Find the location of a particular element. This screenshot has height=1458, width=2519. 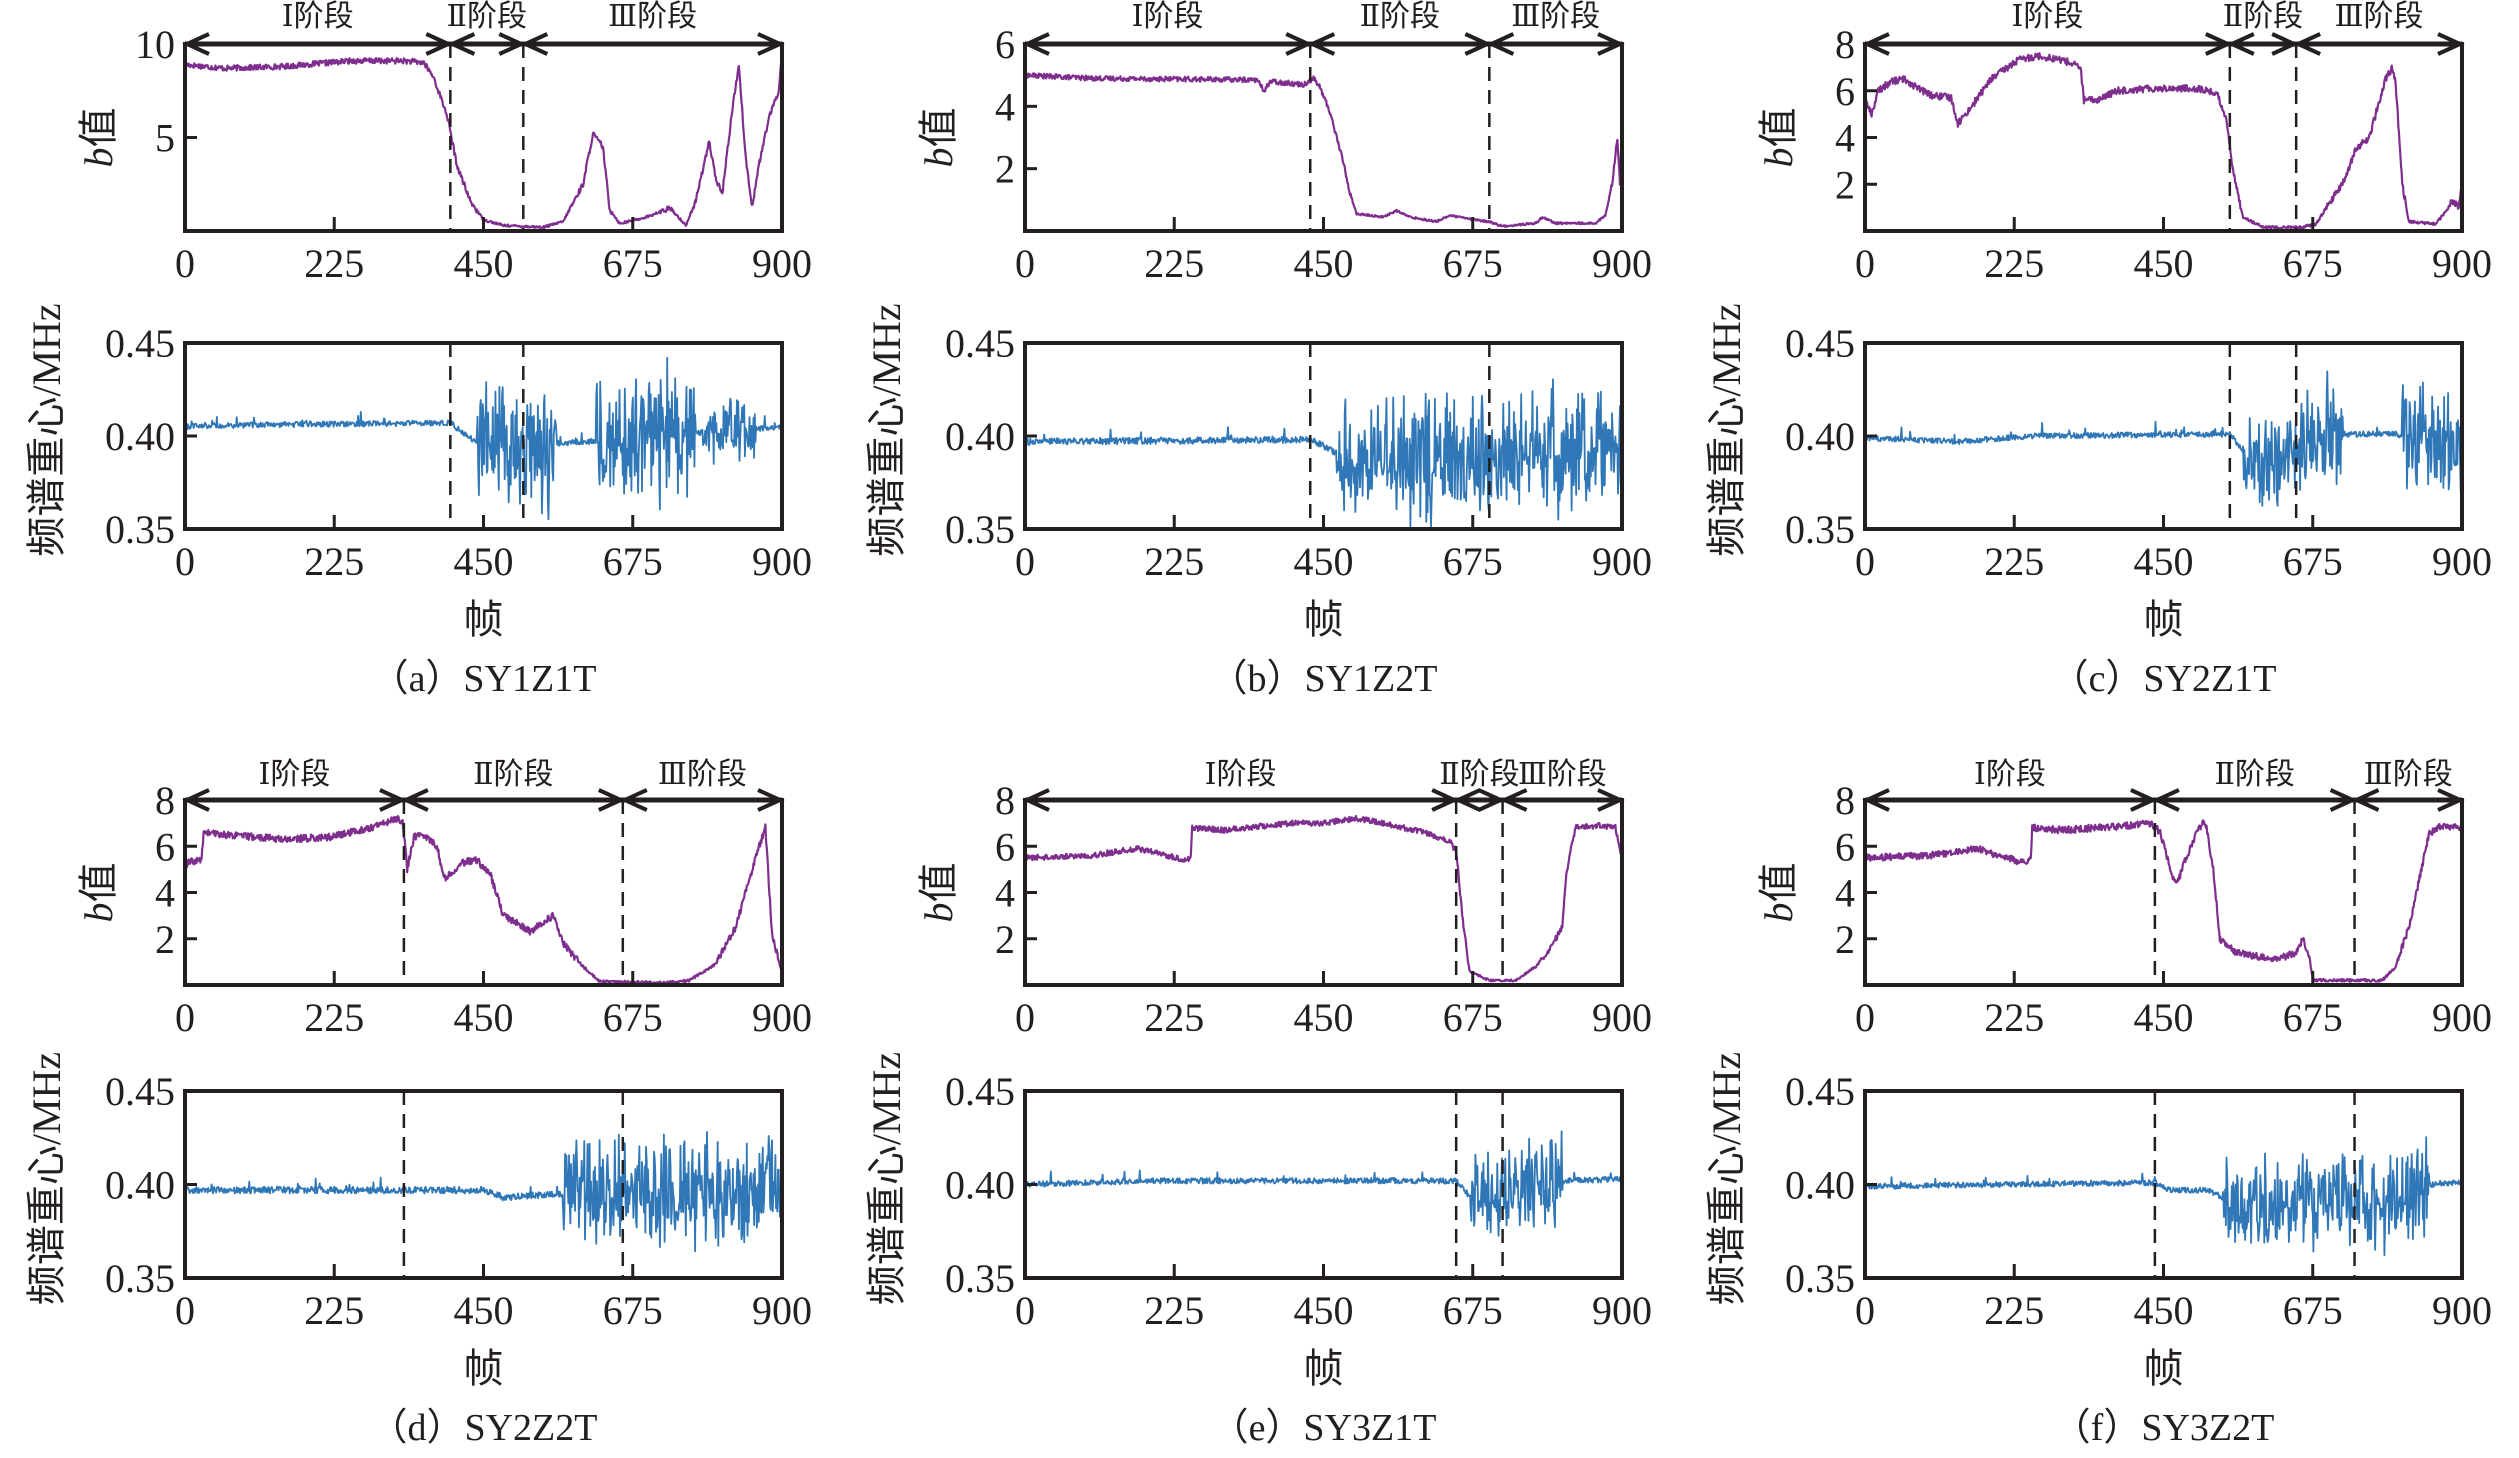

stage-label: Ⅰ阶段 is located at coordinates (318, 16).